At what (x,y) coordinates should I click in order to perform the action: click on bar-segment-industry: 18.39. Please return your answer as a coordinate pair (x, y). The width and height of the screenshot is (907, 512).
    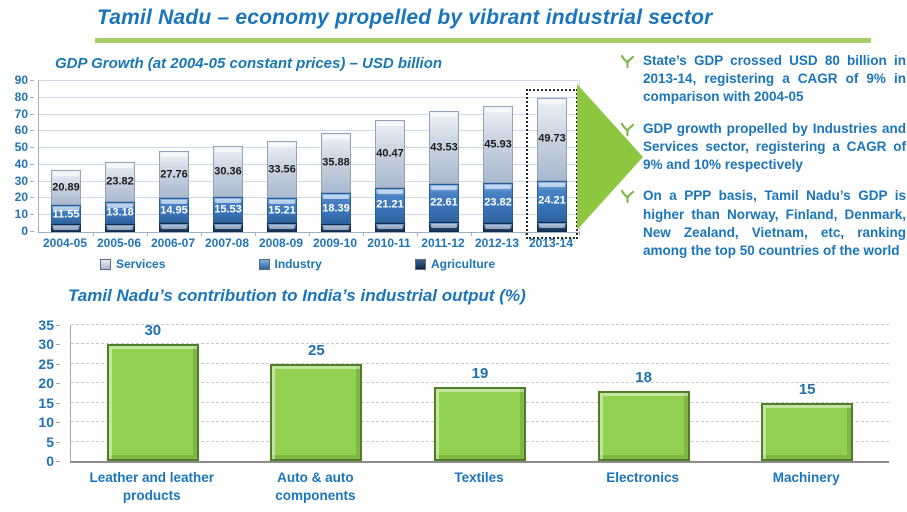
    Looking at the image, I should click on (336, 209).